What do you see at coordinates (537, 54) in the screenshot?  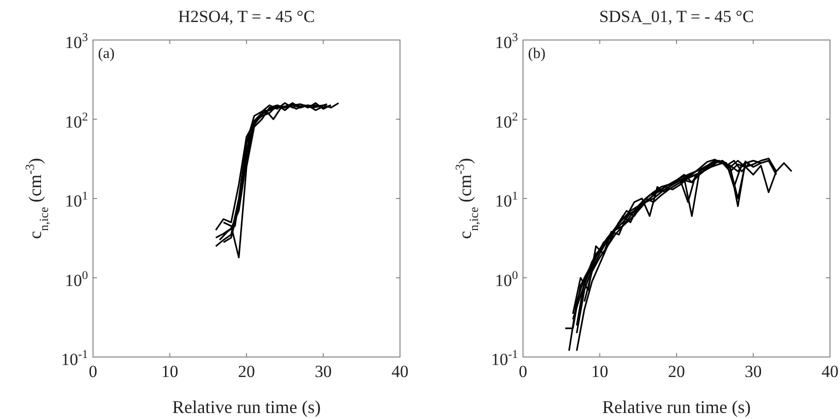 I see `annotation: (b)` at bounding box center [537, 54].